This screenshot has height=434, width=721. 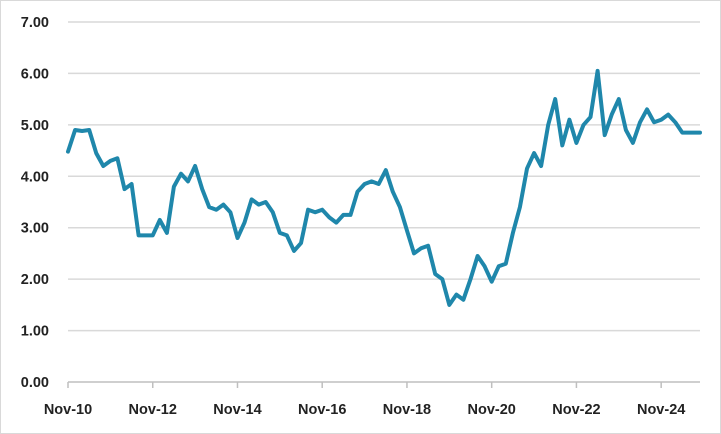 What do you see at coordinates (35, 74) in the screenshot?
I see `y-tick-label: 6.00` at bounding box center [35, 74].